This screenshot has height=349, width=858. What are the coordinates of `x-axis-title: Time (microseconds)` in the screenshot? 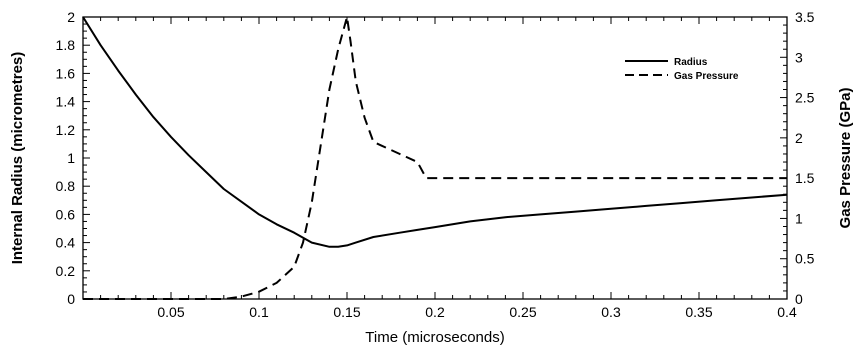 It's located at (434, 337).